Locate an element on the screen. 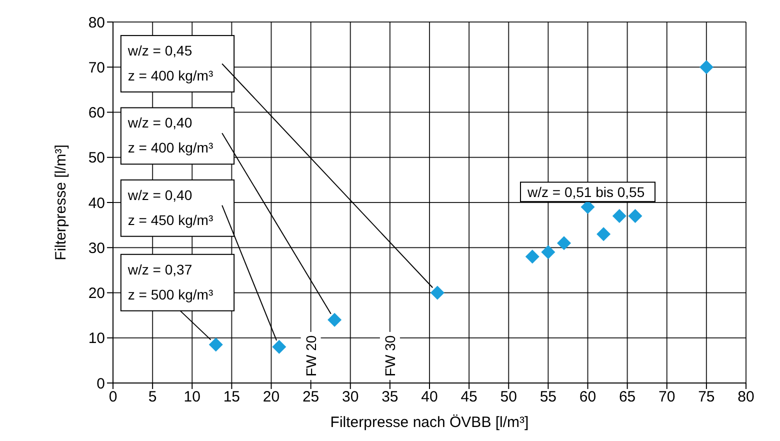 The image size is (780, 441). y-tick-label: 10 is located at coordinates (96, 339).